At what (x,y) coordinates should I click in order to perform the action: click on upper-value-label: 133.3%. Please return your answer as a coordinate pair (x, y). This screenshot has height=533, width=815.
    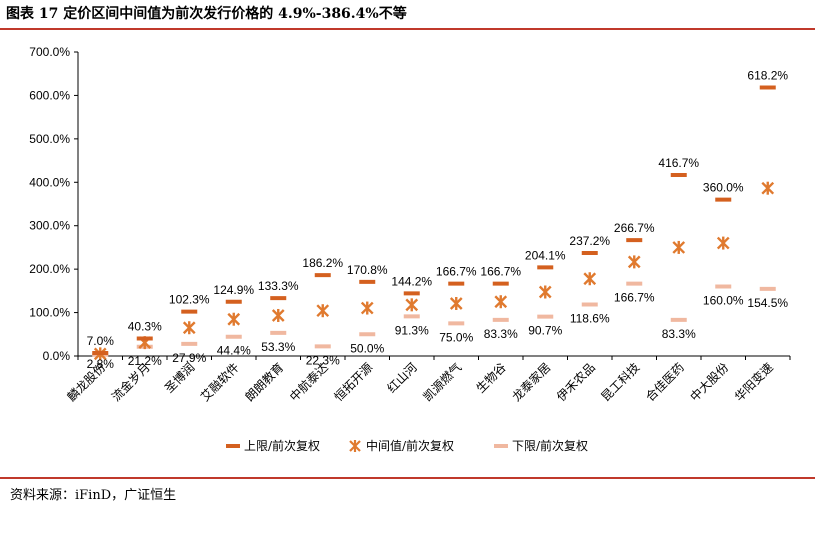
    Looking at the image, I should click on (278, 286).